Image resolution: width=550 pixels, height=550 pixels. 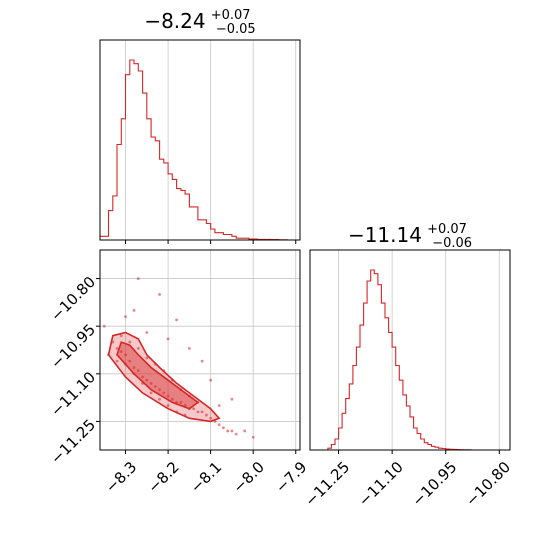 I want to click on marginal-title-x: −8.24 +0.07 −0.05, so click(x=199, y=20).